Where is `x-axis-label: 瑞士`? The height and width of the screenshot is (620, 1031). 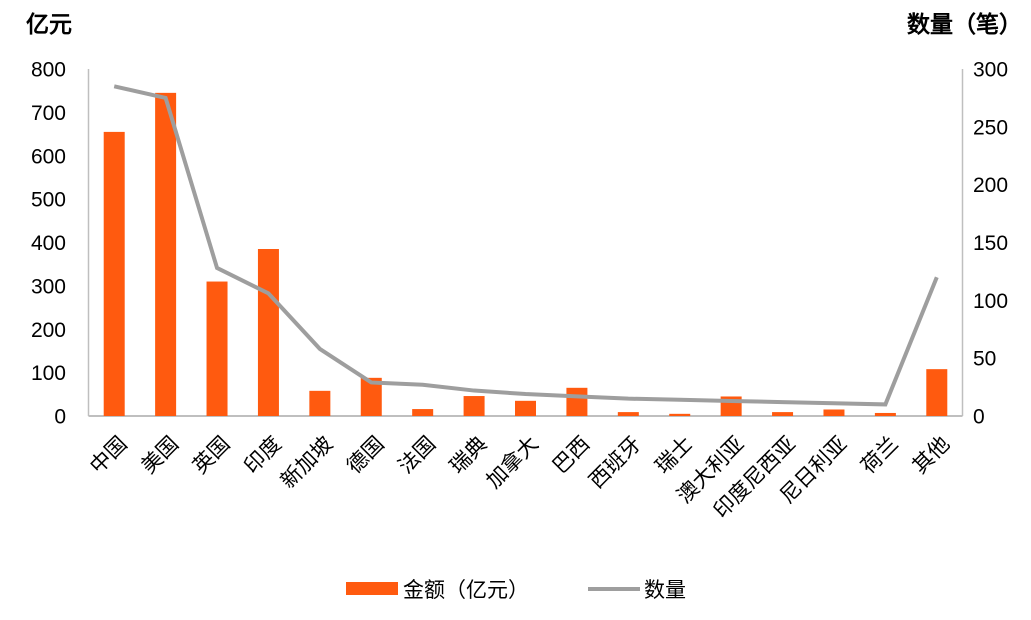 x-axis-label: 瑞士 is located at coordinates (674, 455).